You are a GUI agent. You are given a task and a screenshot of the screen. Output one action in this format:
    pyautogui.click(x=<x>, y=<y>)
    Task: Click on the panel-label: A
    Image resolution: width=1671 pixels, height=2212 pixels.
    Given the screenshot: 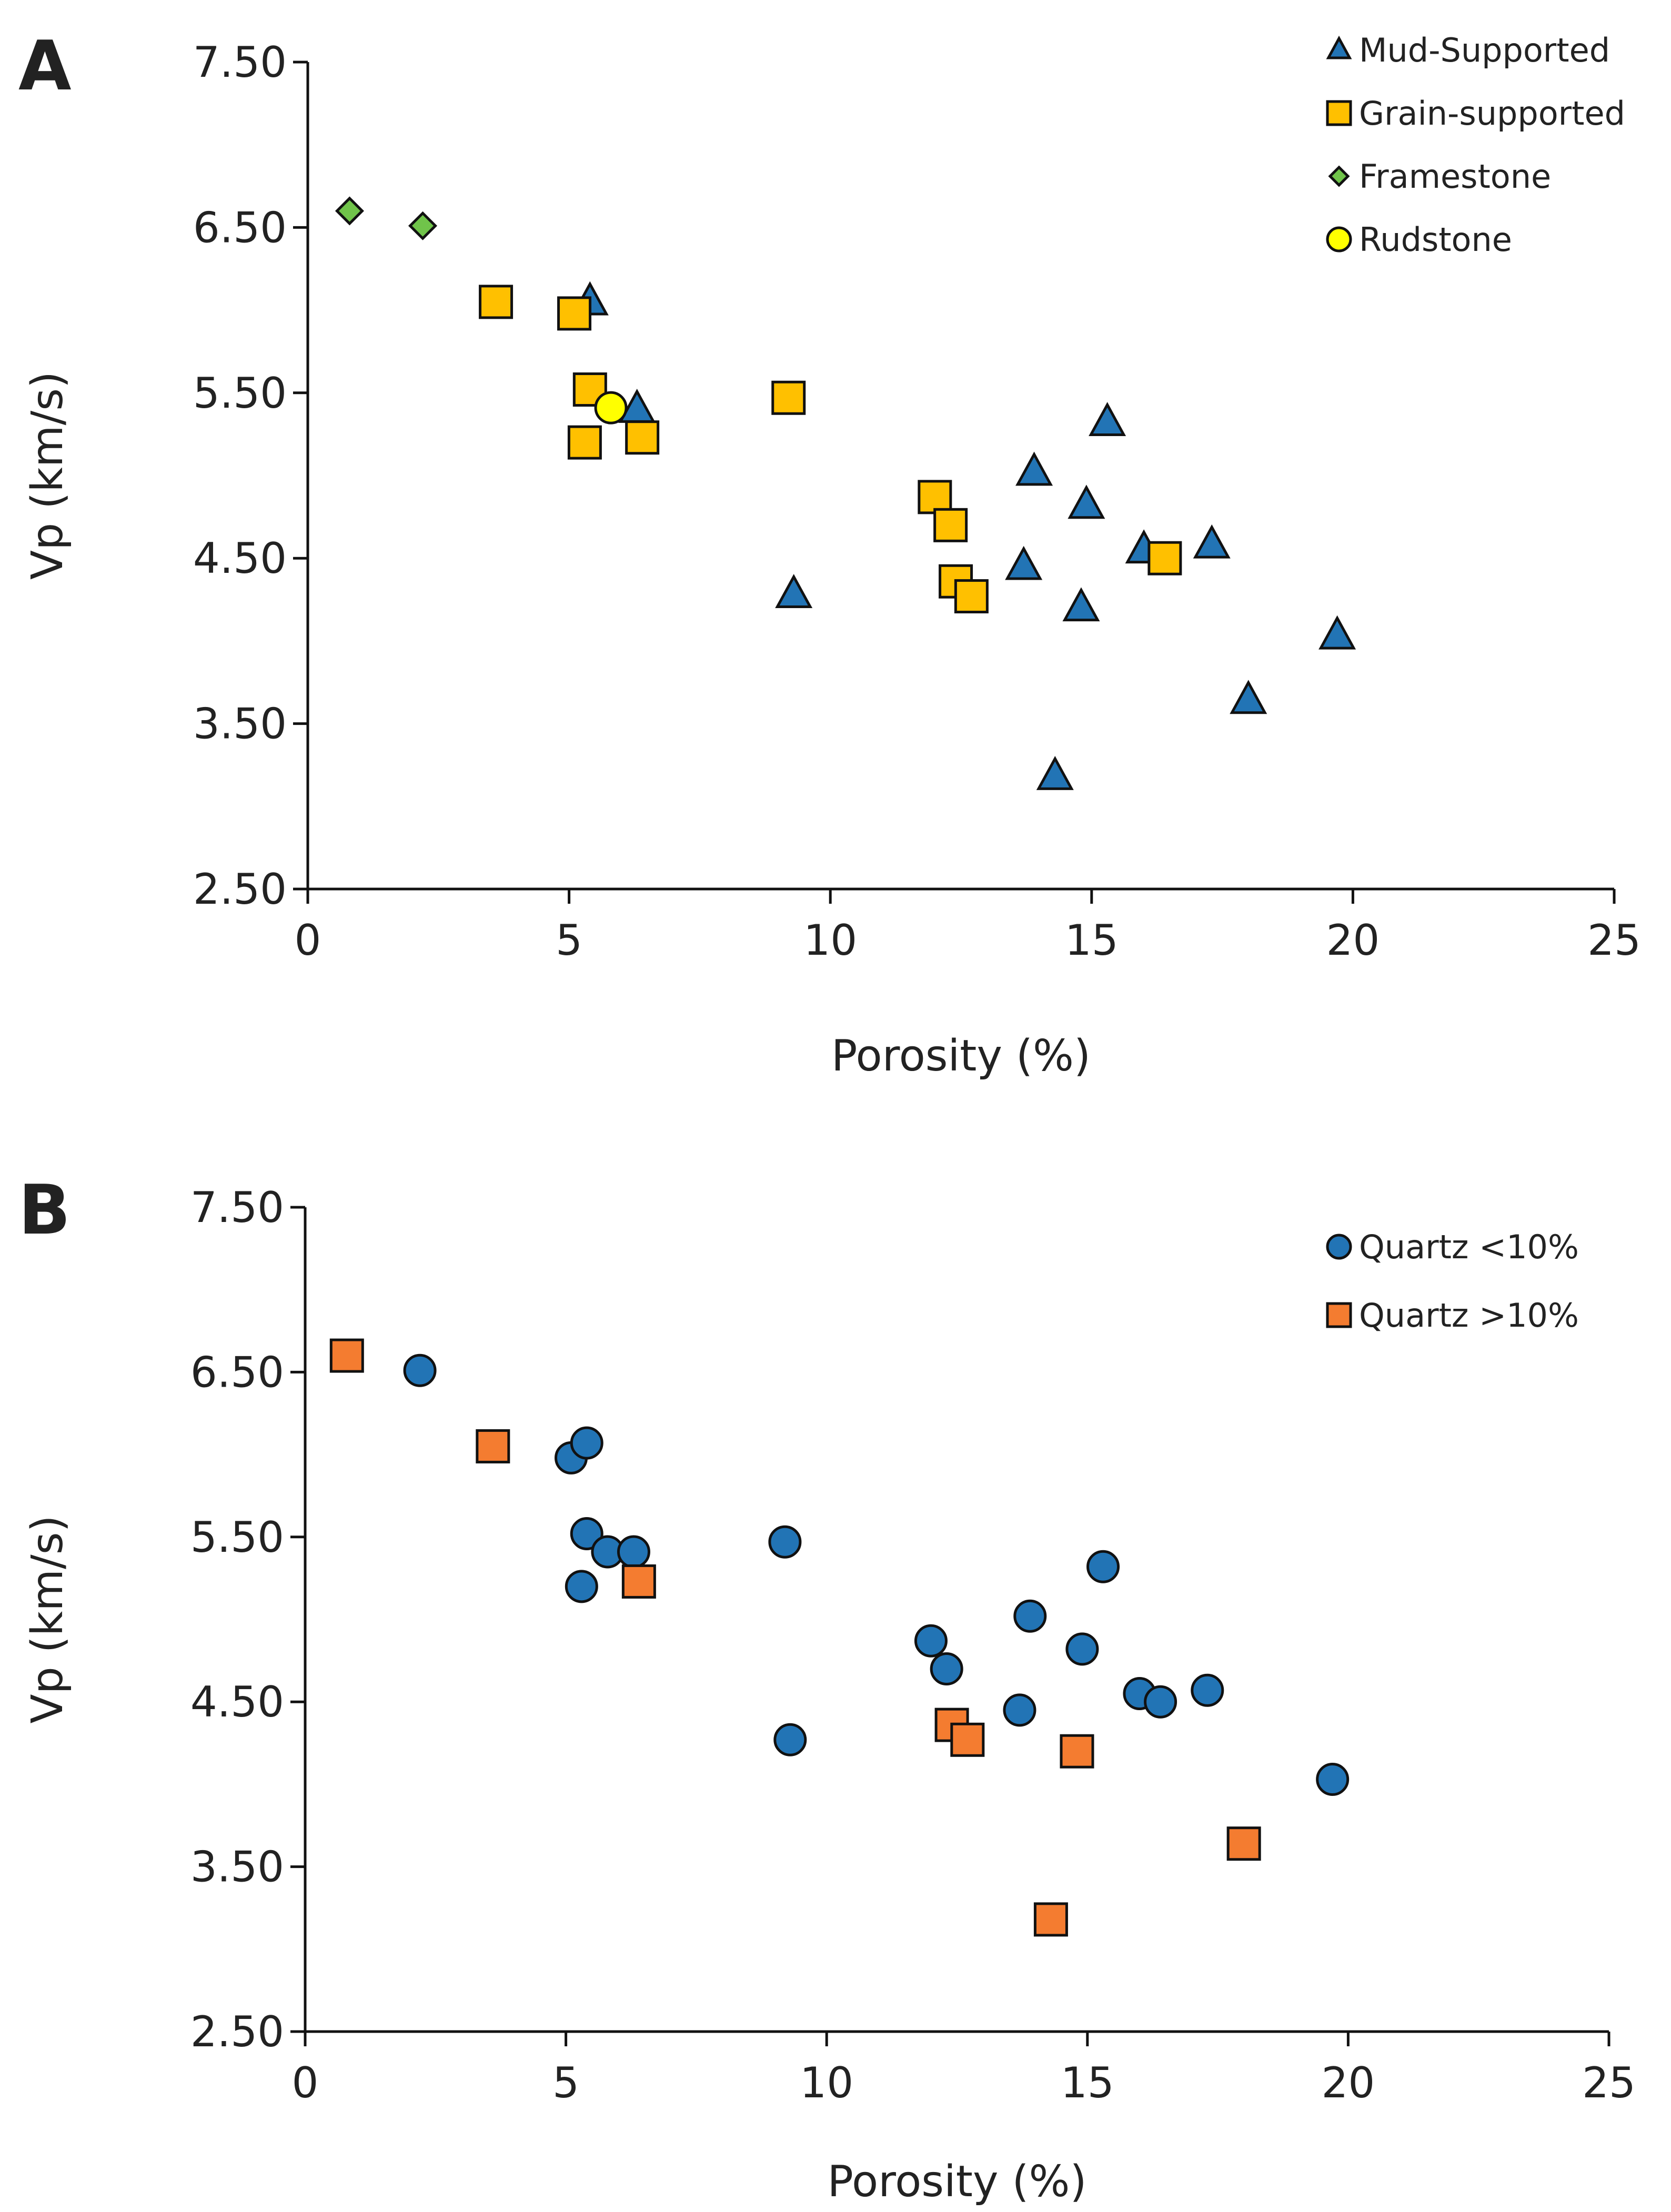 What is the action you would take?
    pyautogui.click(x=45, y=66)
    